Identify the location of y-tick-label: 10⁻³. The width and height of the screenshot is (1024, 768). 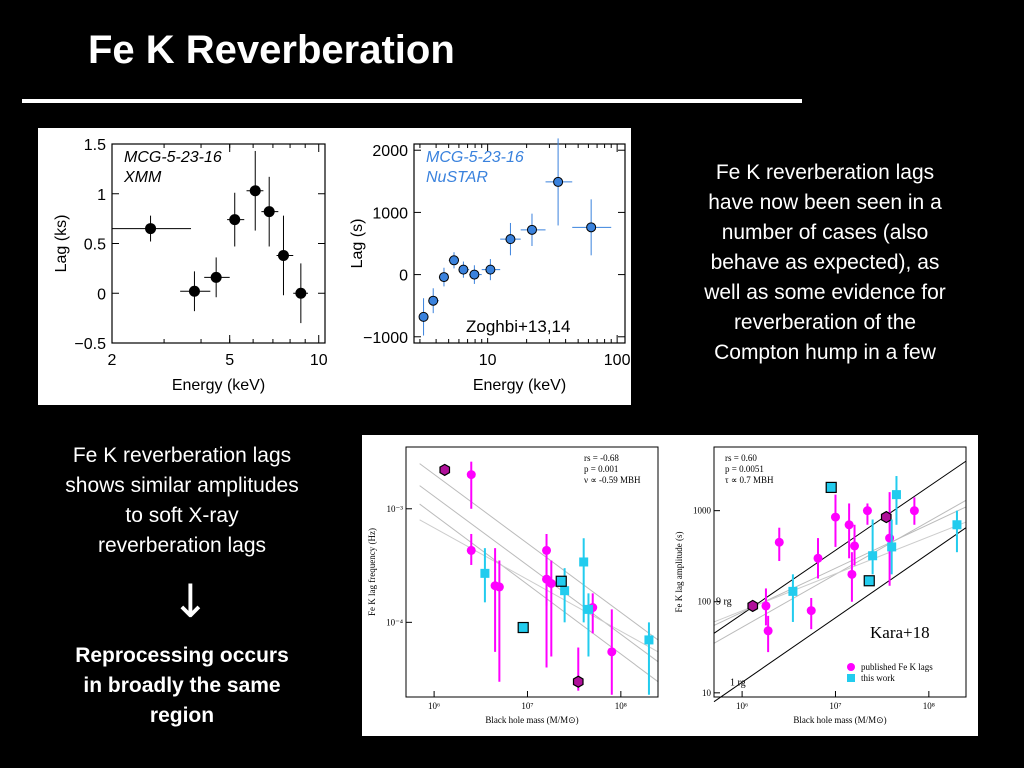
(395, 509).